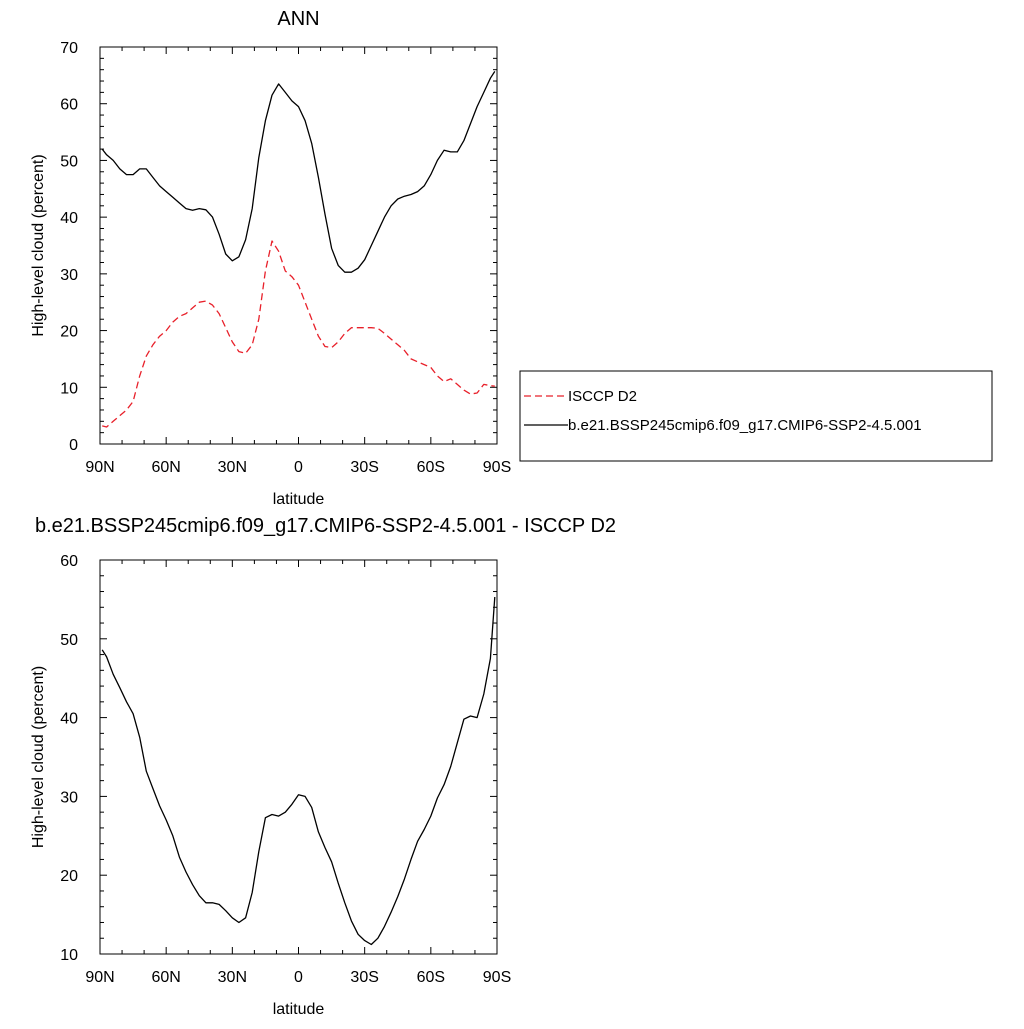  Describe the element at coordinates (298, 19) in the screenshot. I see `chart-title: ANN` at that location.